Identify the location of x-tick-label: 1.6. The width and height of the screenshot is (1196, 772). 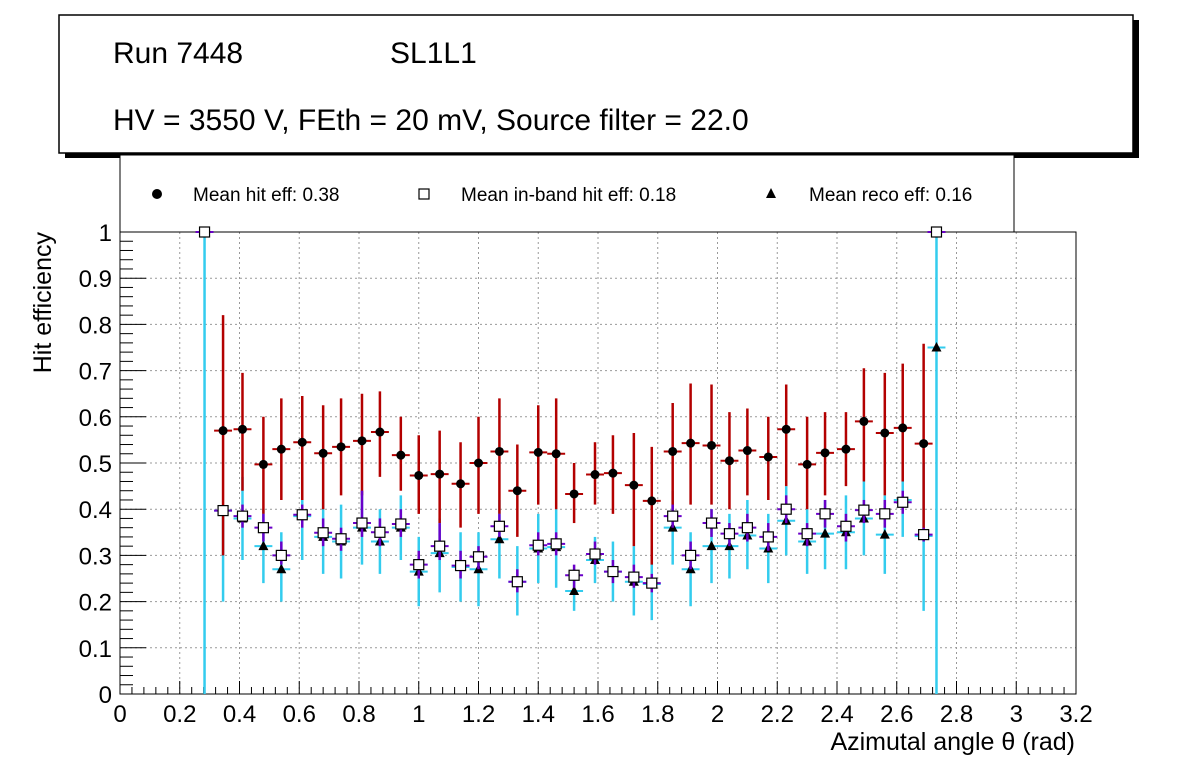
(597, 714).